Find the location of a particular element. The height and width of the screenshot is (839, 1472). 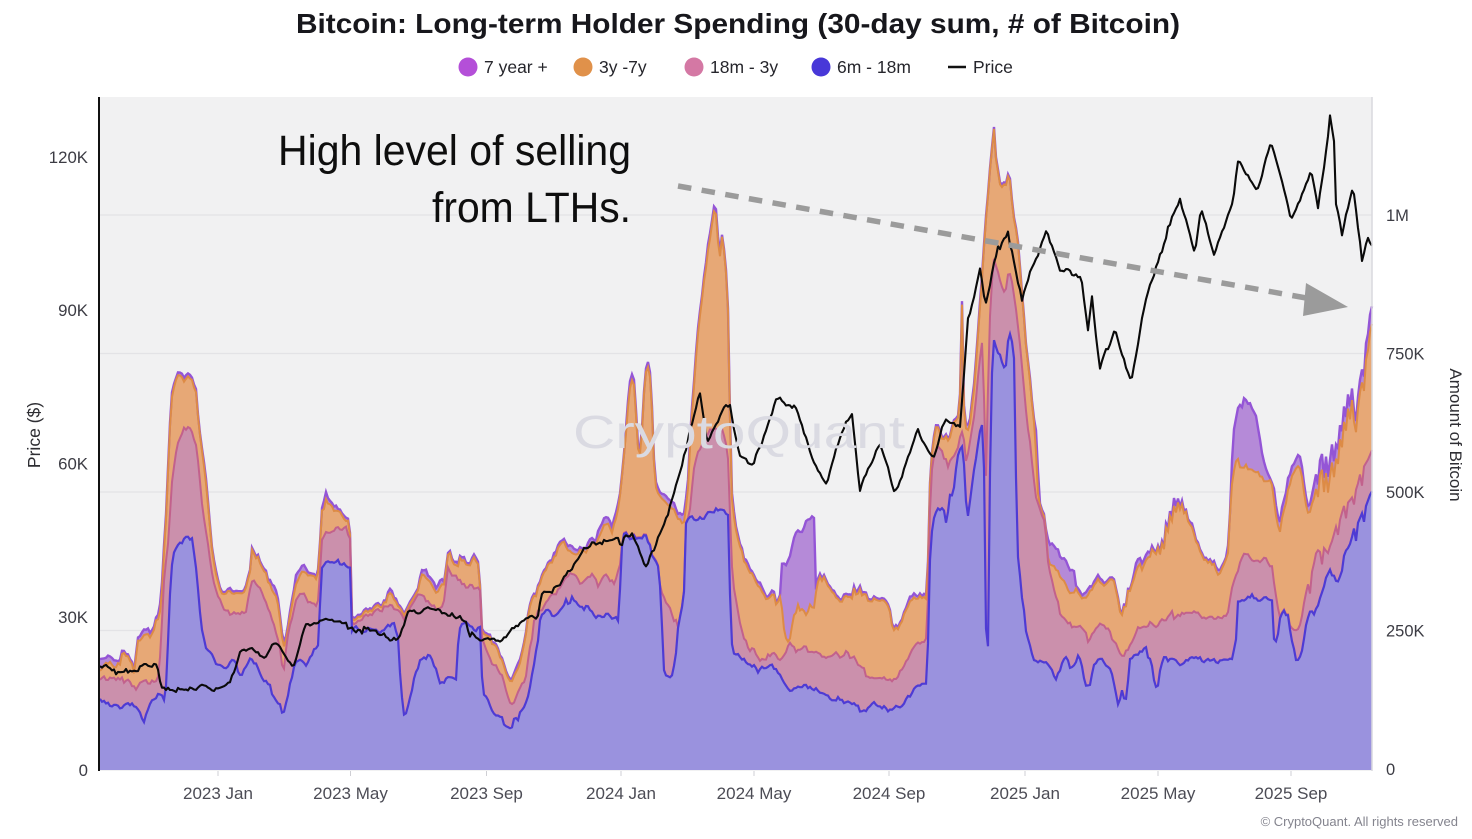

svg-text: 1M is located at coordinates (1397, 216).